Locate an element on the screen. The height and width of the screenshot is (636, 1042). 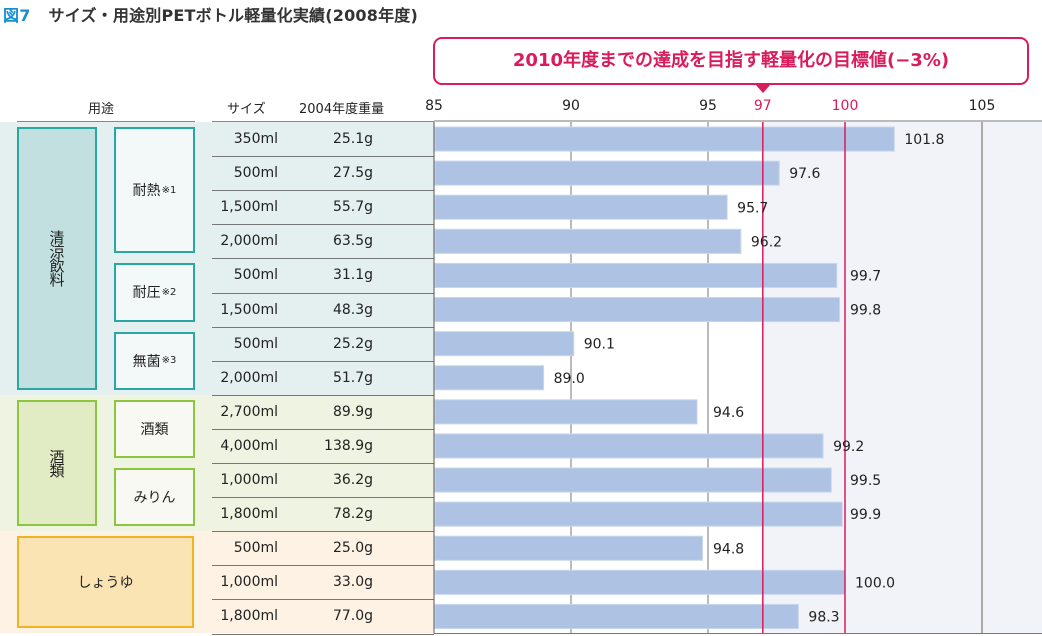
weight-cell: 33.0g is located at coordinates (352, 582).